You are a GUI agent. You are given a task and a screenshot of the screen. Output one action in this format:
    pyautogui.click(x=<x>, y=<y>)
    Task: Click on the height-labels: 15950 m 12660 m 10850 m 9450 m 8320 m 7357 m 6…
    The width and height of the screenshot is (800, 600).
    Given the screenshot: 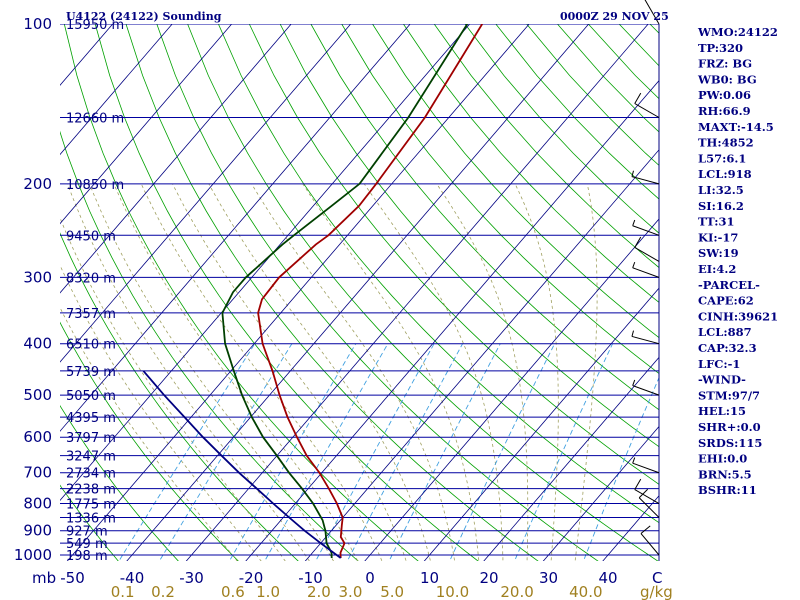 What is the action you would take?
    pyautogui.click(x=95, y=291)
    